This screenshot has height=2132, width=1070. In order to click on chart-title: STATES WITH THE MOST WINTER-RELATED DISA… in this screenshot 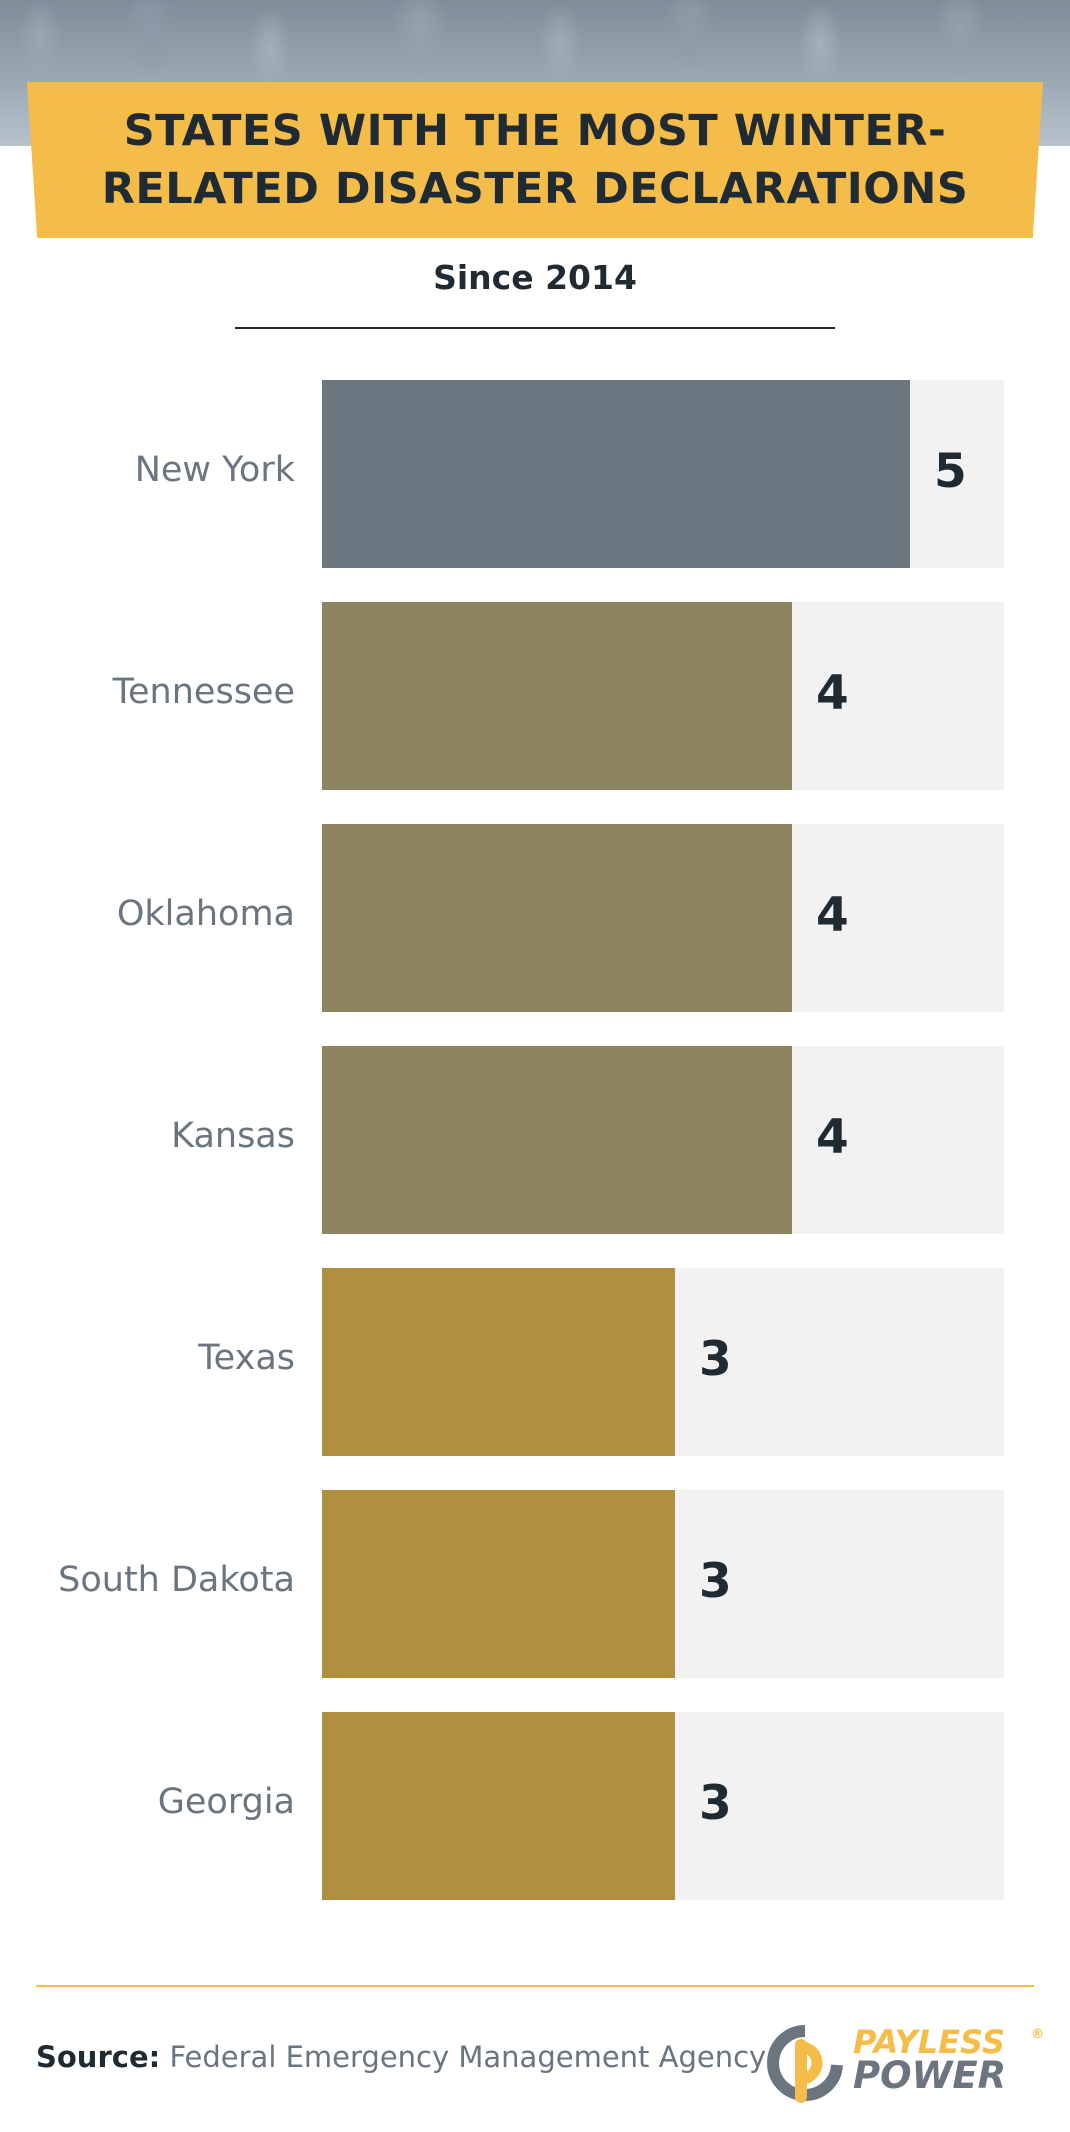, I will do `click(535, 160)`.